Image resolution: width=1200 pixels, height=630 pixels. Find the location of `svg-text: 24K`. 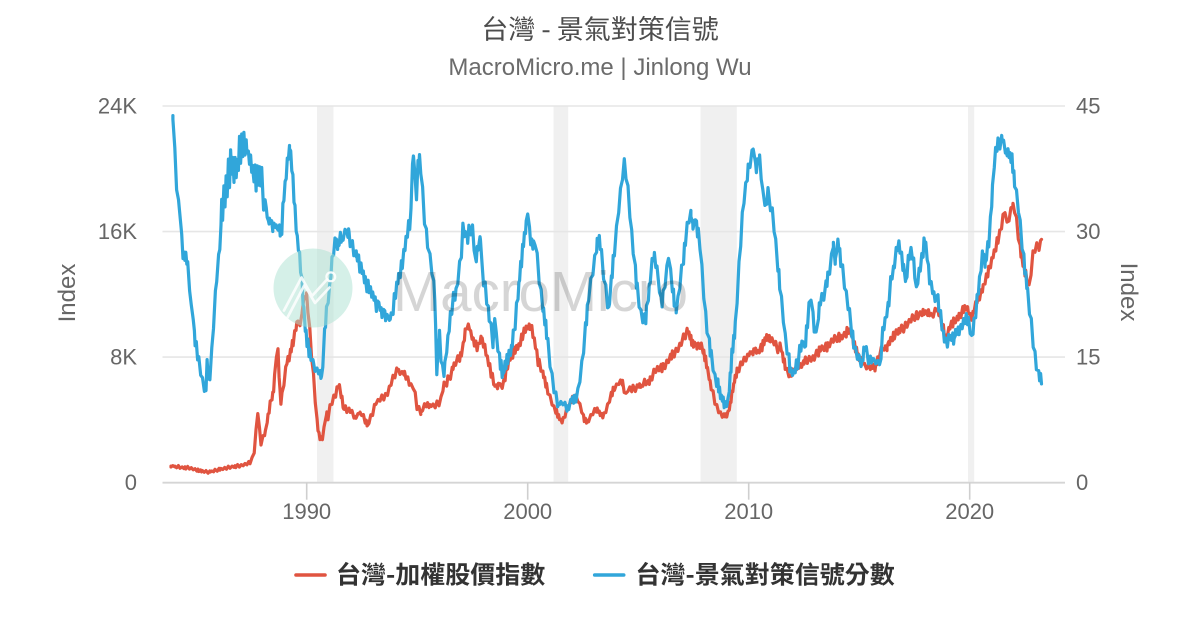

svg-text: 24K is located at coordinates (117, 106).